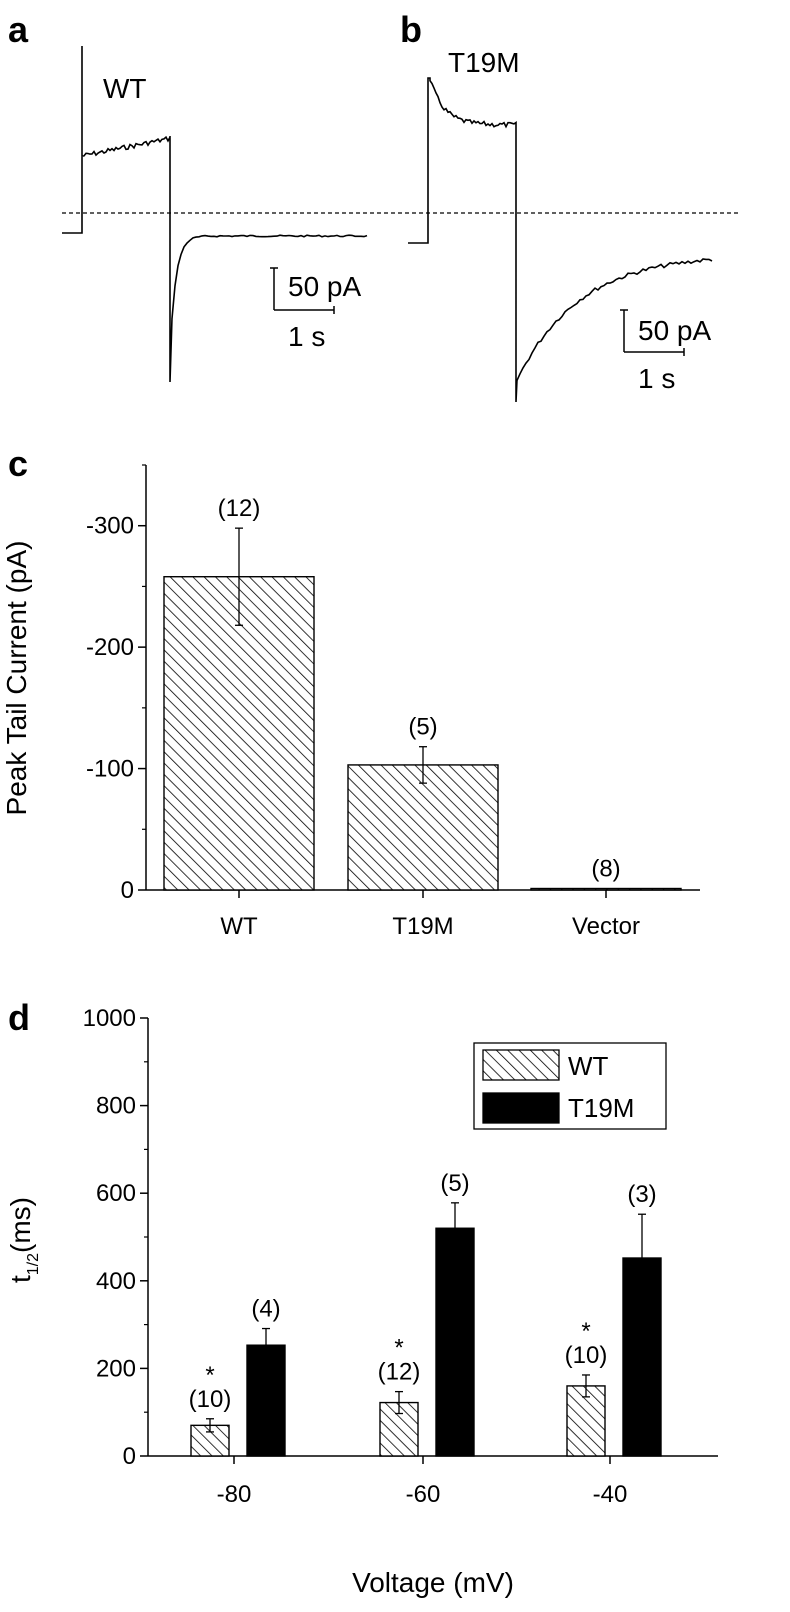 Image resolution: width=790 pixels, height=1612 pixels. I want to click on panel-c-y-axis-title: Peak Tail Current (pA), so click(16, 678).